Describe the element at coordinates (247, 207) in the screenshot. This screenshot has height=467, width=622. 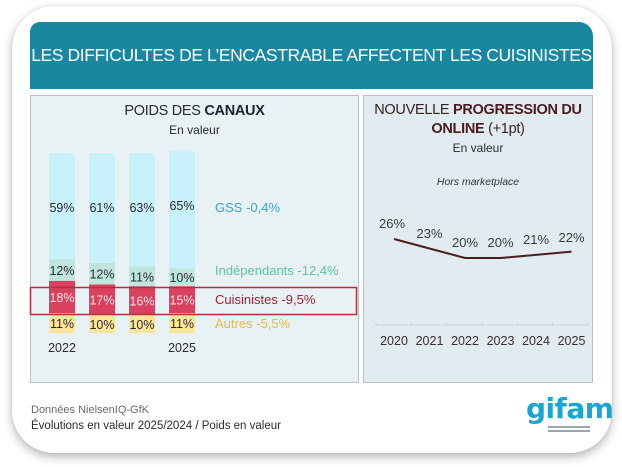
I see `legend-label-gss: GSS -0,4%` at that location.